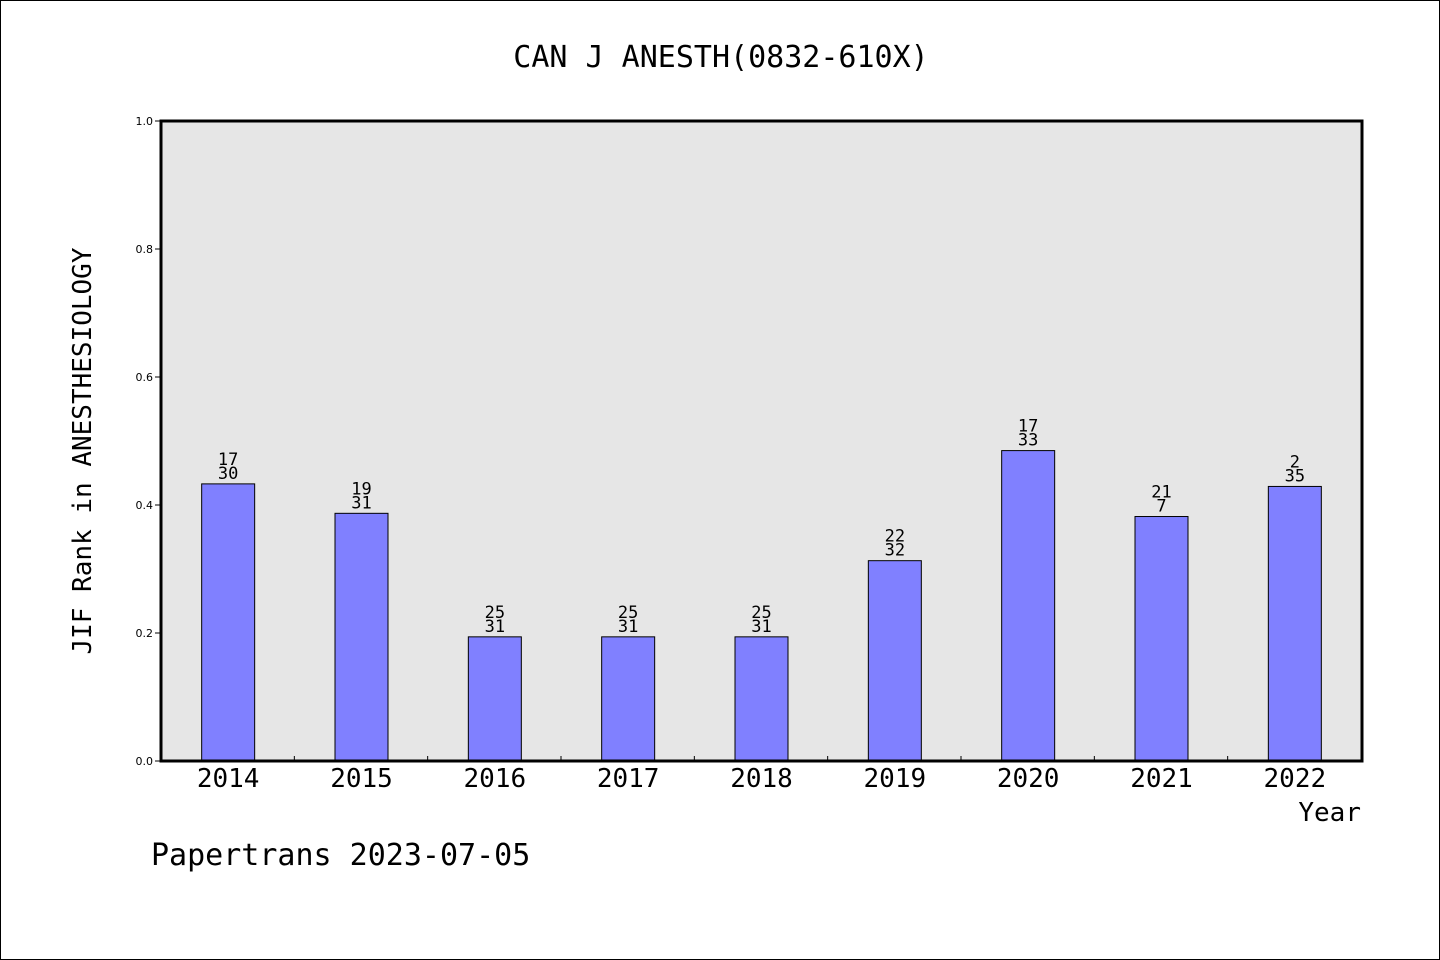  Describe the element at coordinates (494, 699) in the screenshot. I see `bar-2016` at that location.